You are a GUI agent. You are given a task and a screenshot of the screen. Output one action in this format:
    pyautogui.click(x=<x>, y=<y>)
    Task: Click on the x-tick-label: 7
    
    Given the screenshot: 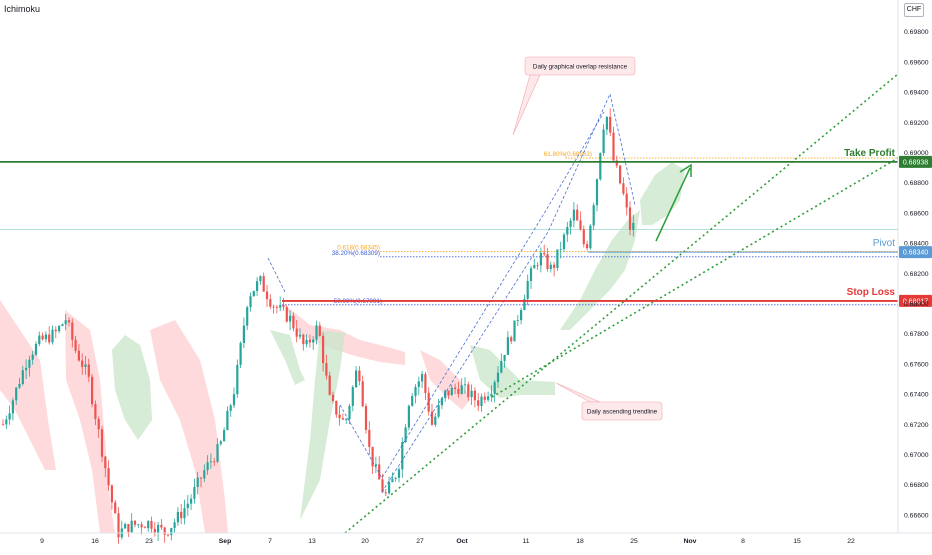 What is the action you would take?
    pyautogui.click(x=270, y=541)
    